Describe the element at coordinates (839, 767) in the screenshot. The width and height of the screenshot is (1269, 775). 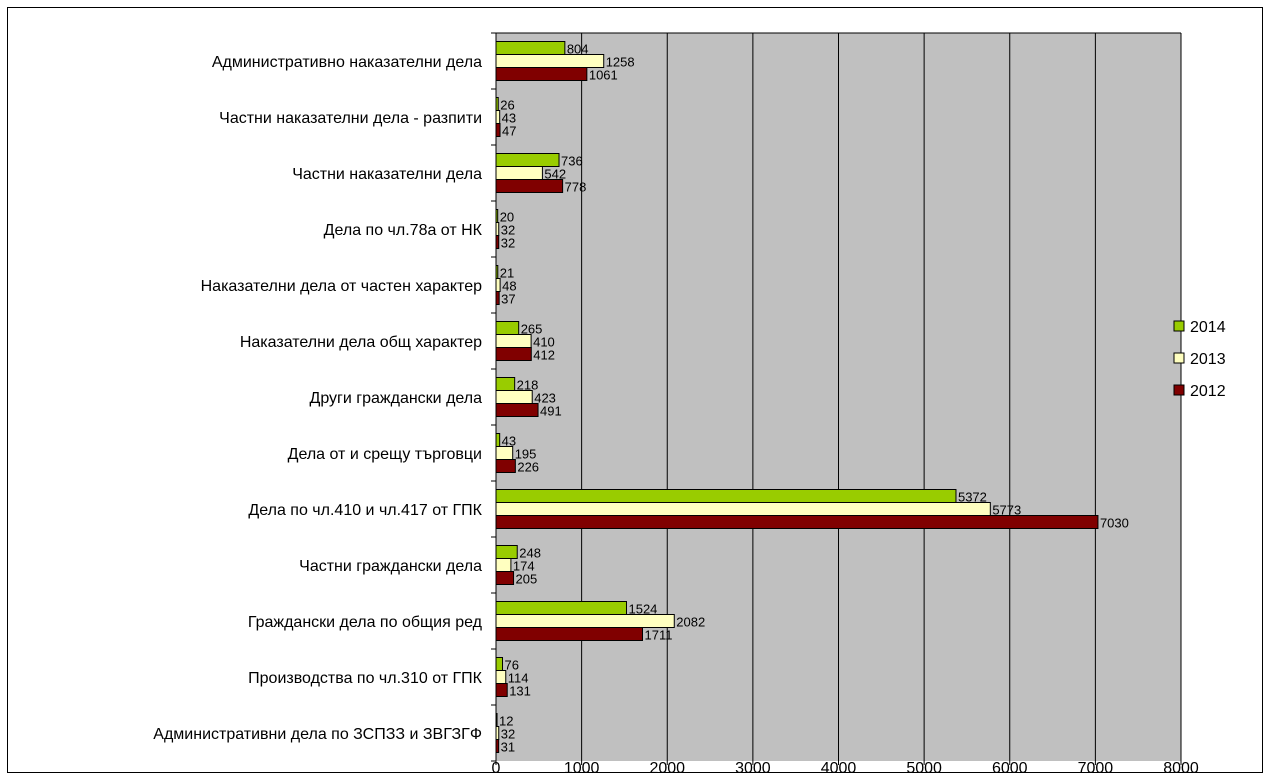
I see `x-tick-label: 4000` at that location.